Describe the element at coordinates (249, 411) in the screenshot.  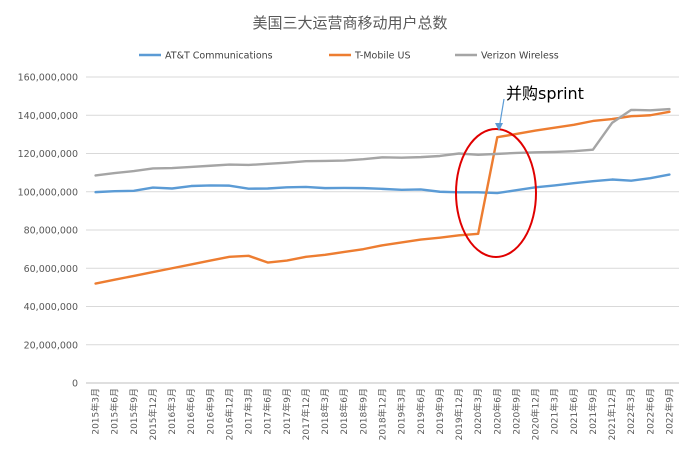
I see `x-tick-label: 2017年3月` at that location.